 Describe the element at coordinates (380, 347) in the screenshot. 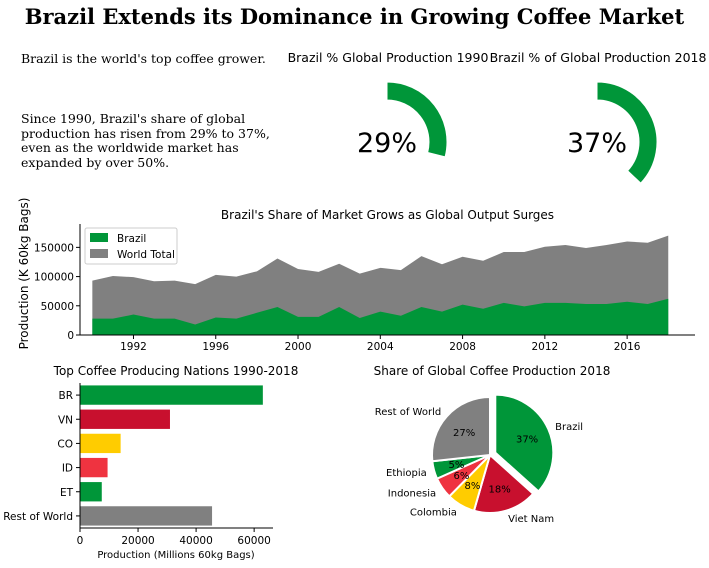

I see `area-x-tick-label: 2004` at that location.